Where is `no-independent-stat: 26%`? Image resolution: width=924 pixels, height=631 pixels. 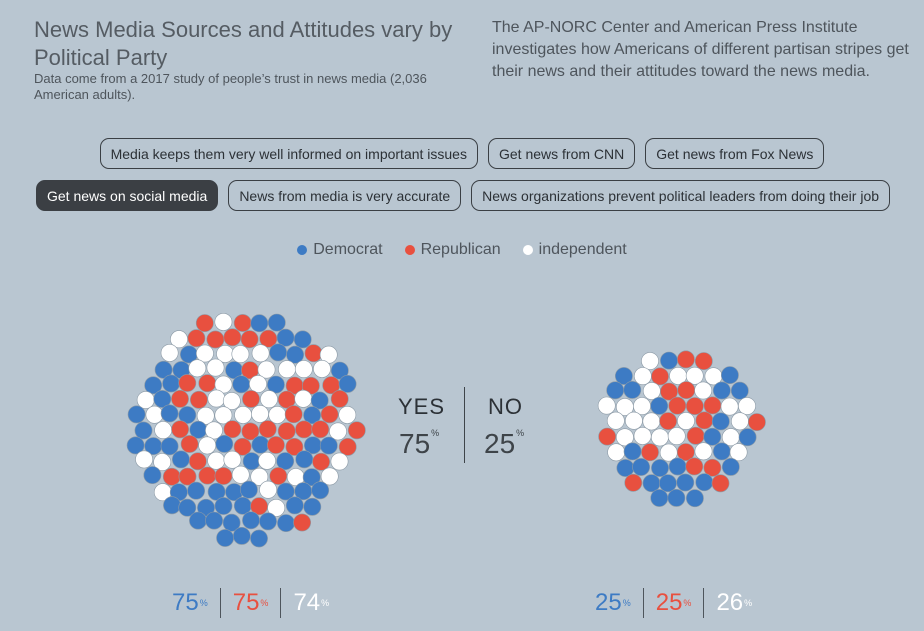 no-independent-stat: 26% is located at coordinates (733, 603).